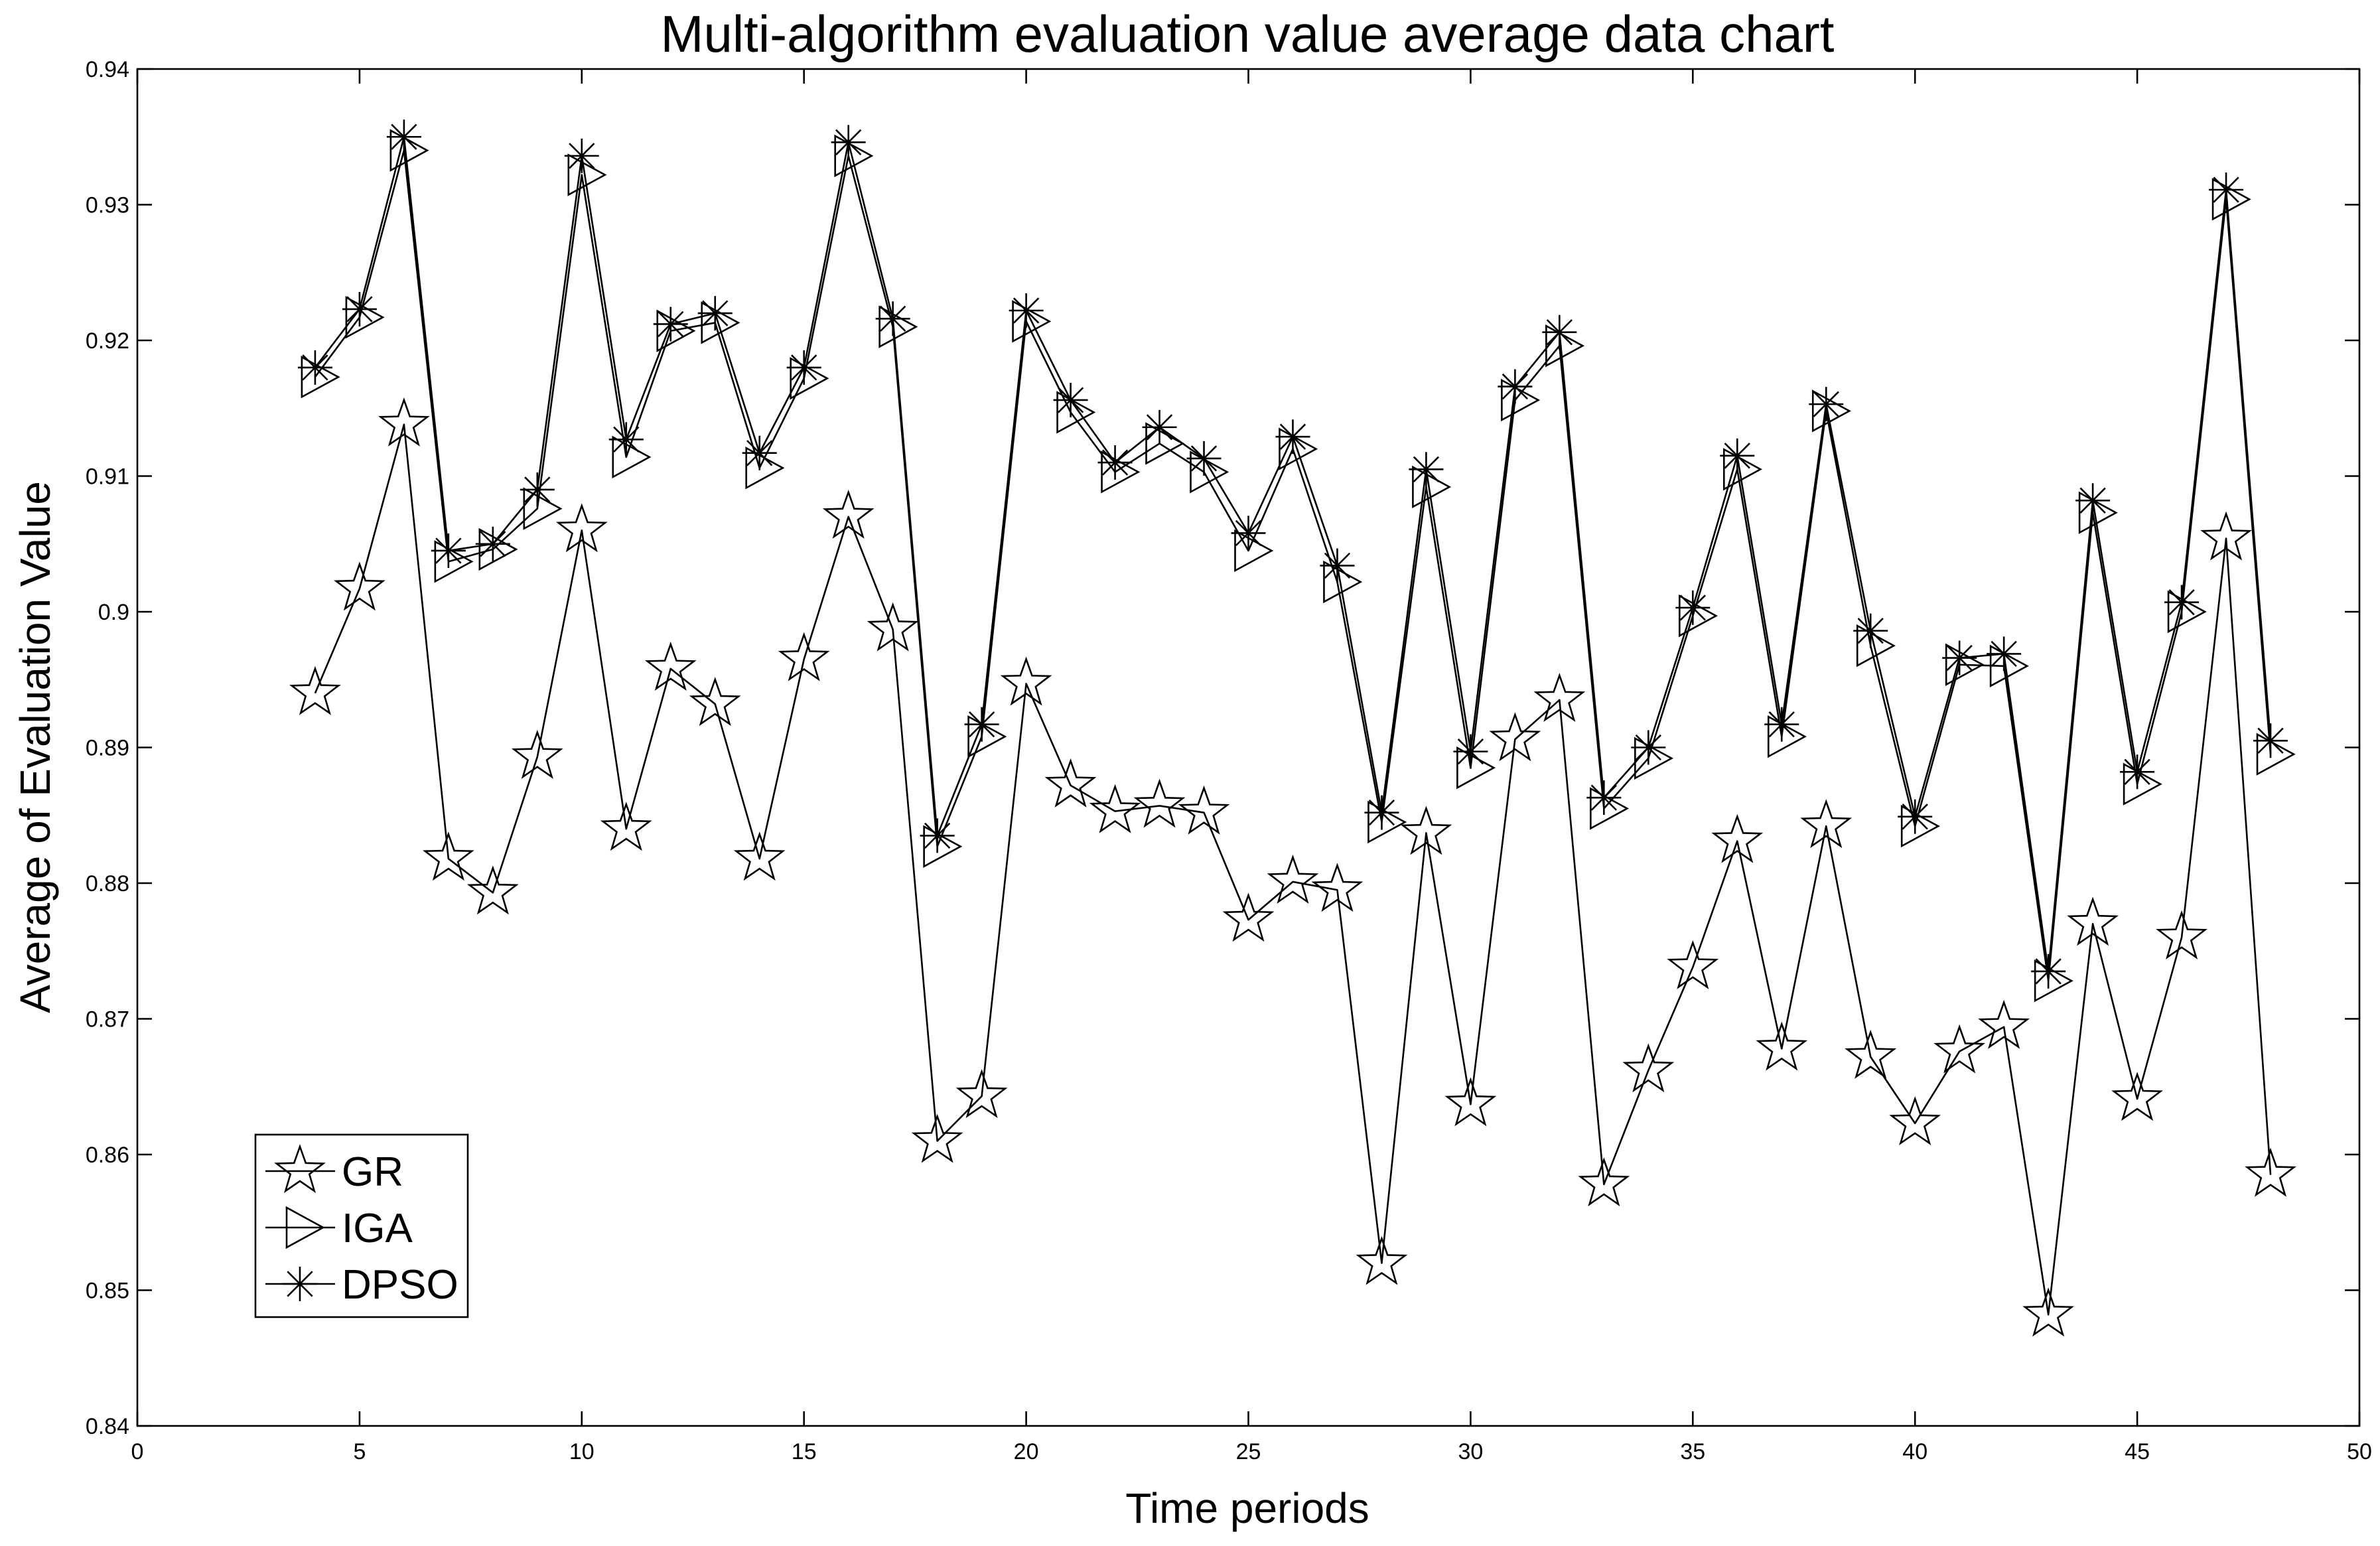 The height and width of the screenshot is (1546, 2380). I want to click on x-tick: 15, so click(804, 767).